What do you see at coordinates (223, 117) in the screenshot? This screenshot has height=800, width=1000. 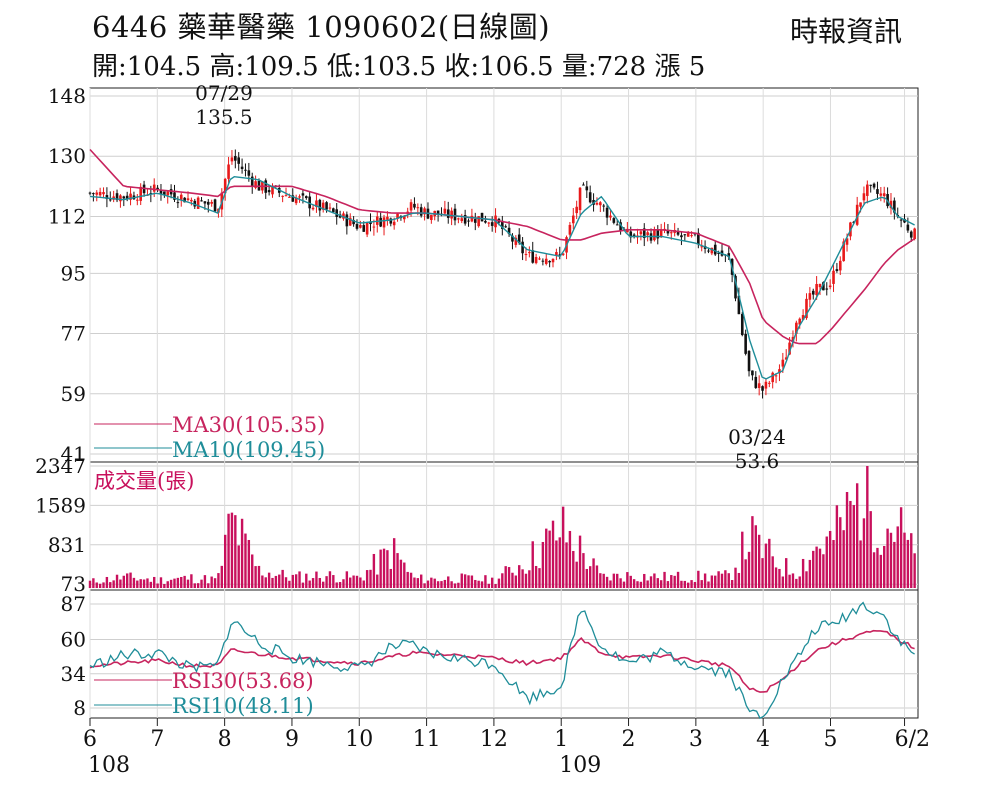 I see `high-annotation-value: 135.5` at bounding box center [223, 117].